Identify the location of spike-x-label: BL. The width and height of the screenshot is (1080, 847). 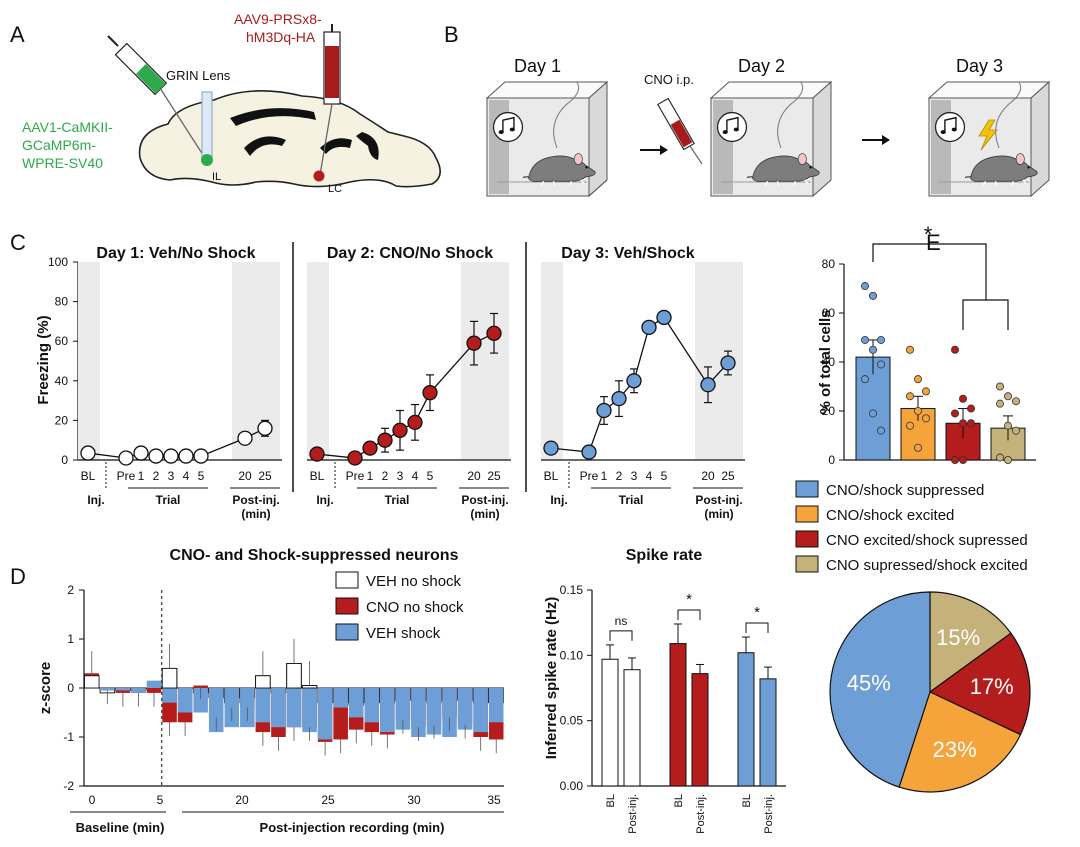
(611, 800).